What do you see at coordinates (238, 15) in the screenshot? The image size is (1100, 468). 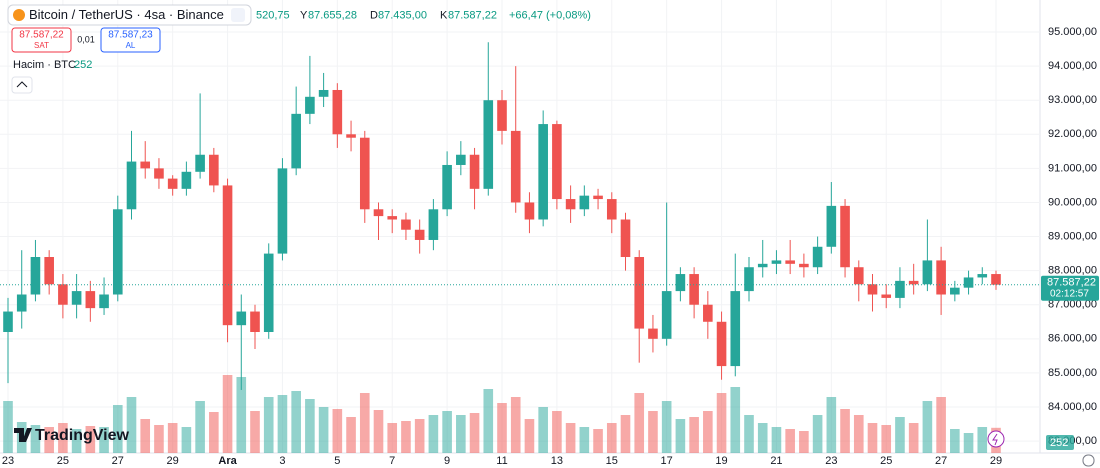 I see `collapse-button` at bounding box center [238, 15].